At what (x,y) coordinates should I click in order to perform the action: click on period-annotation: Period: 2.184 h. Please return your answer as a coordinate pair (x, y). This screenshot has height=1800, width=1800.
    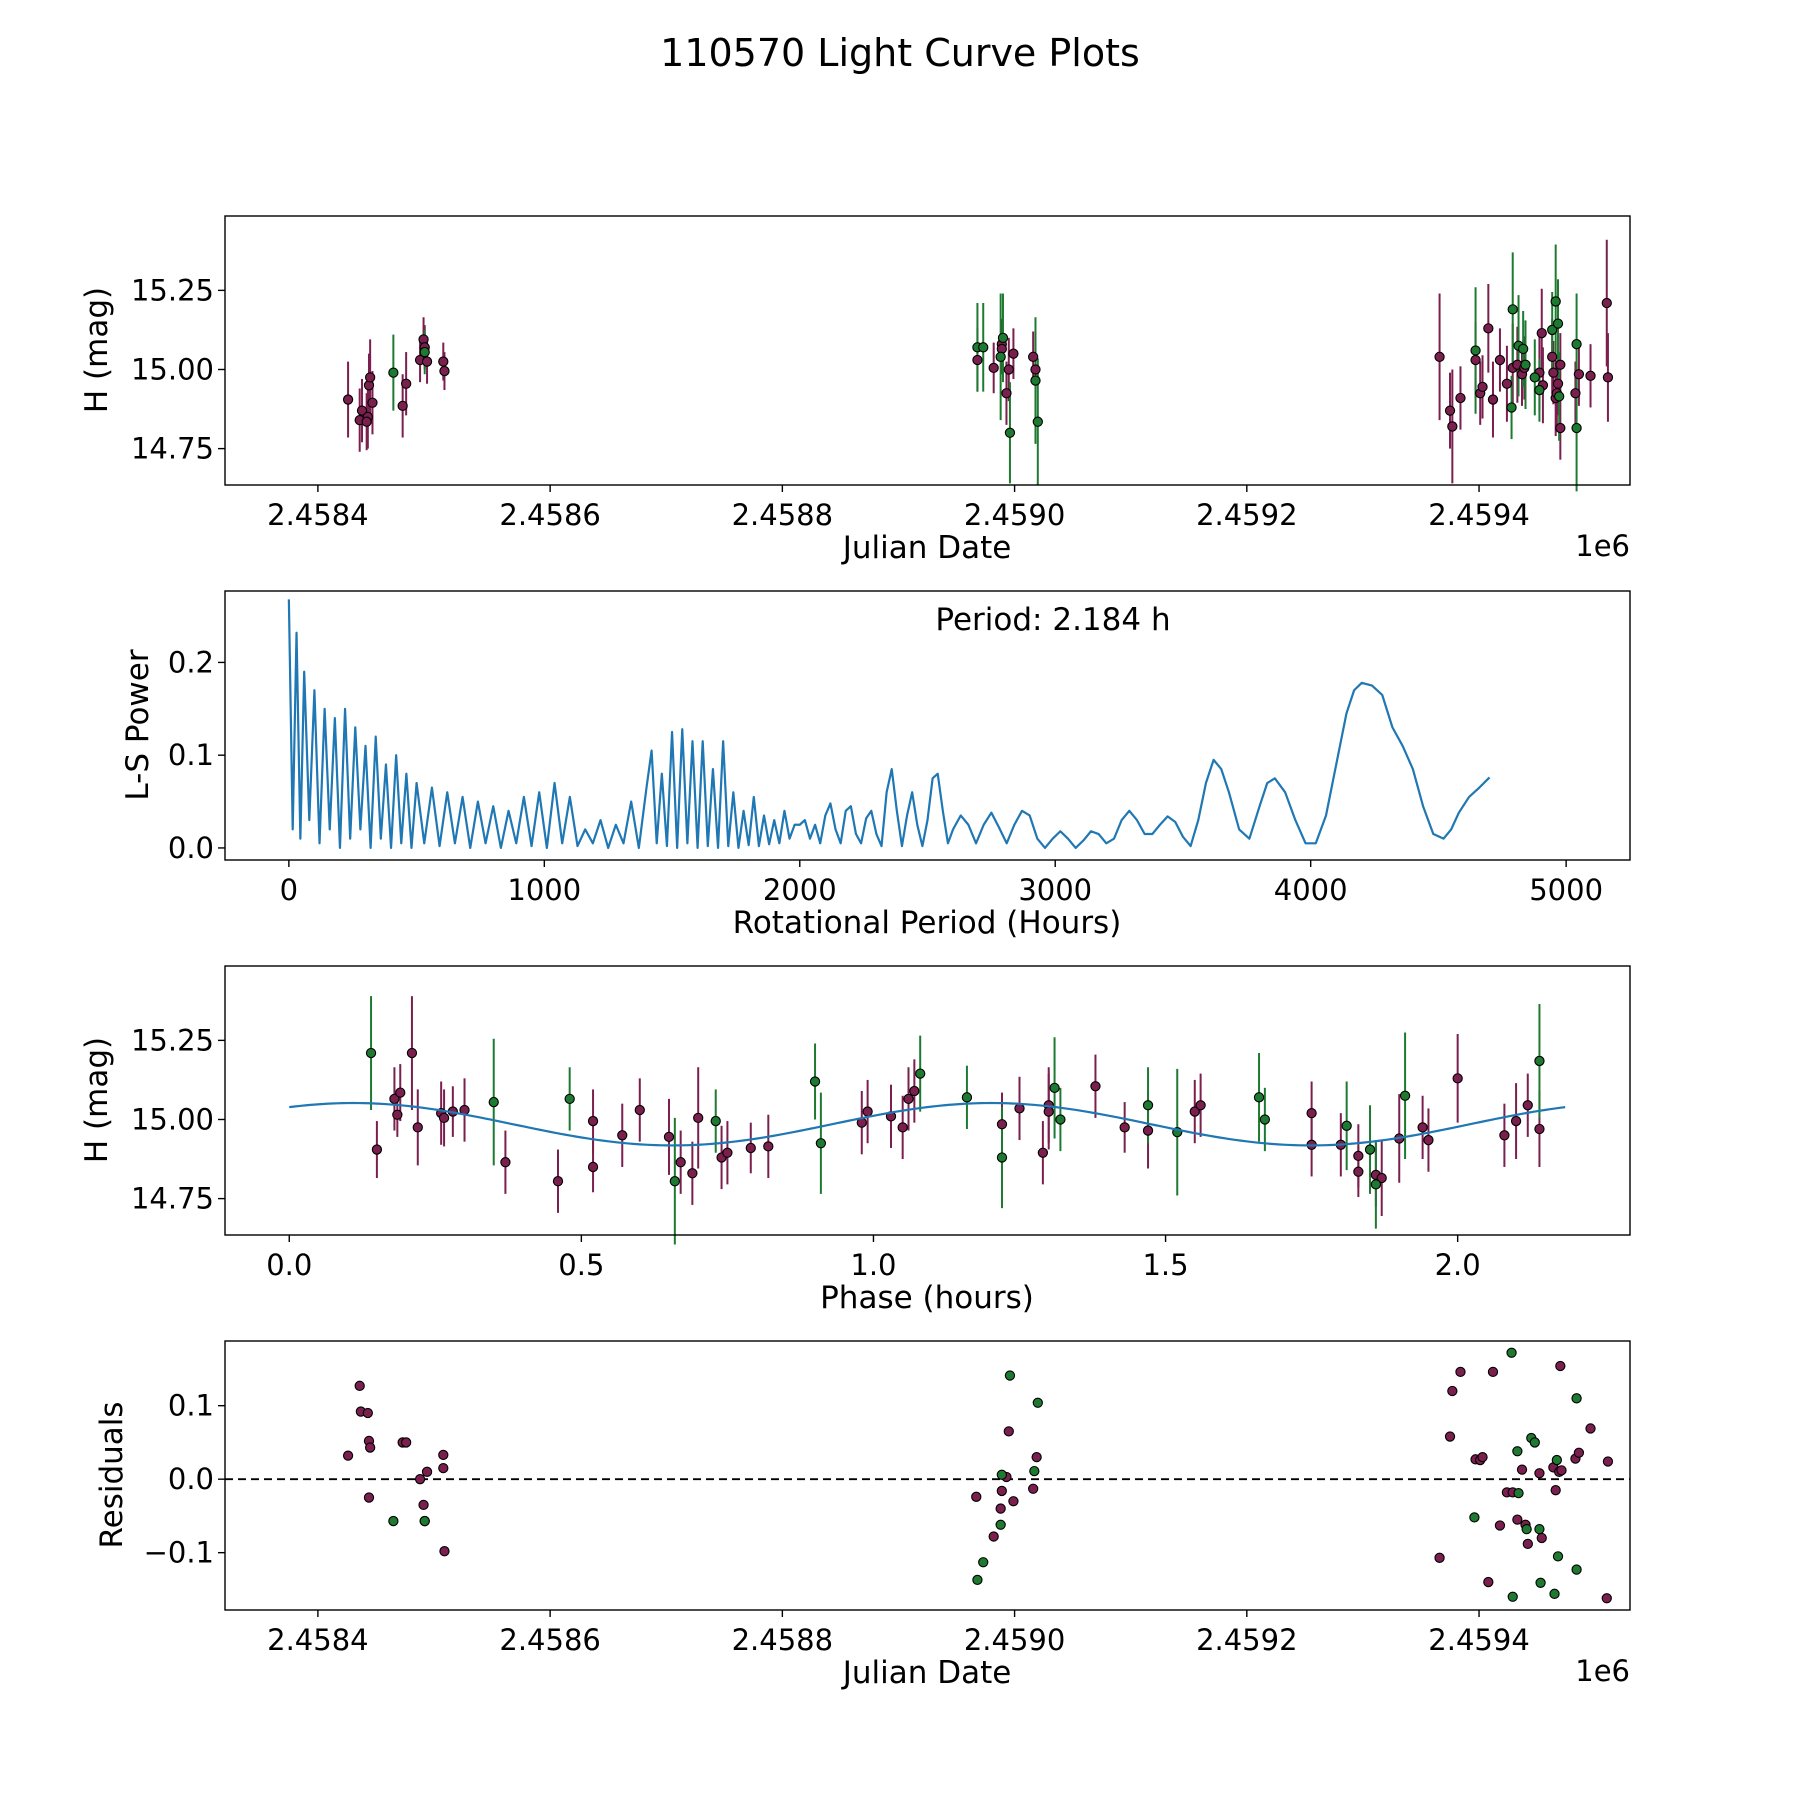
    Looking at the image, I should click on (1052, 620).